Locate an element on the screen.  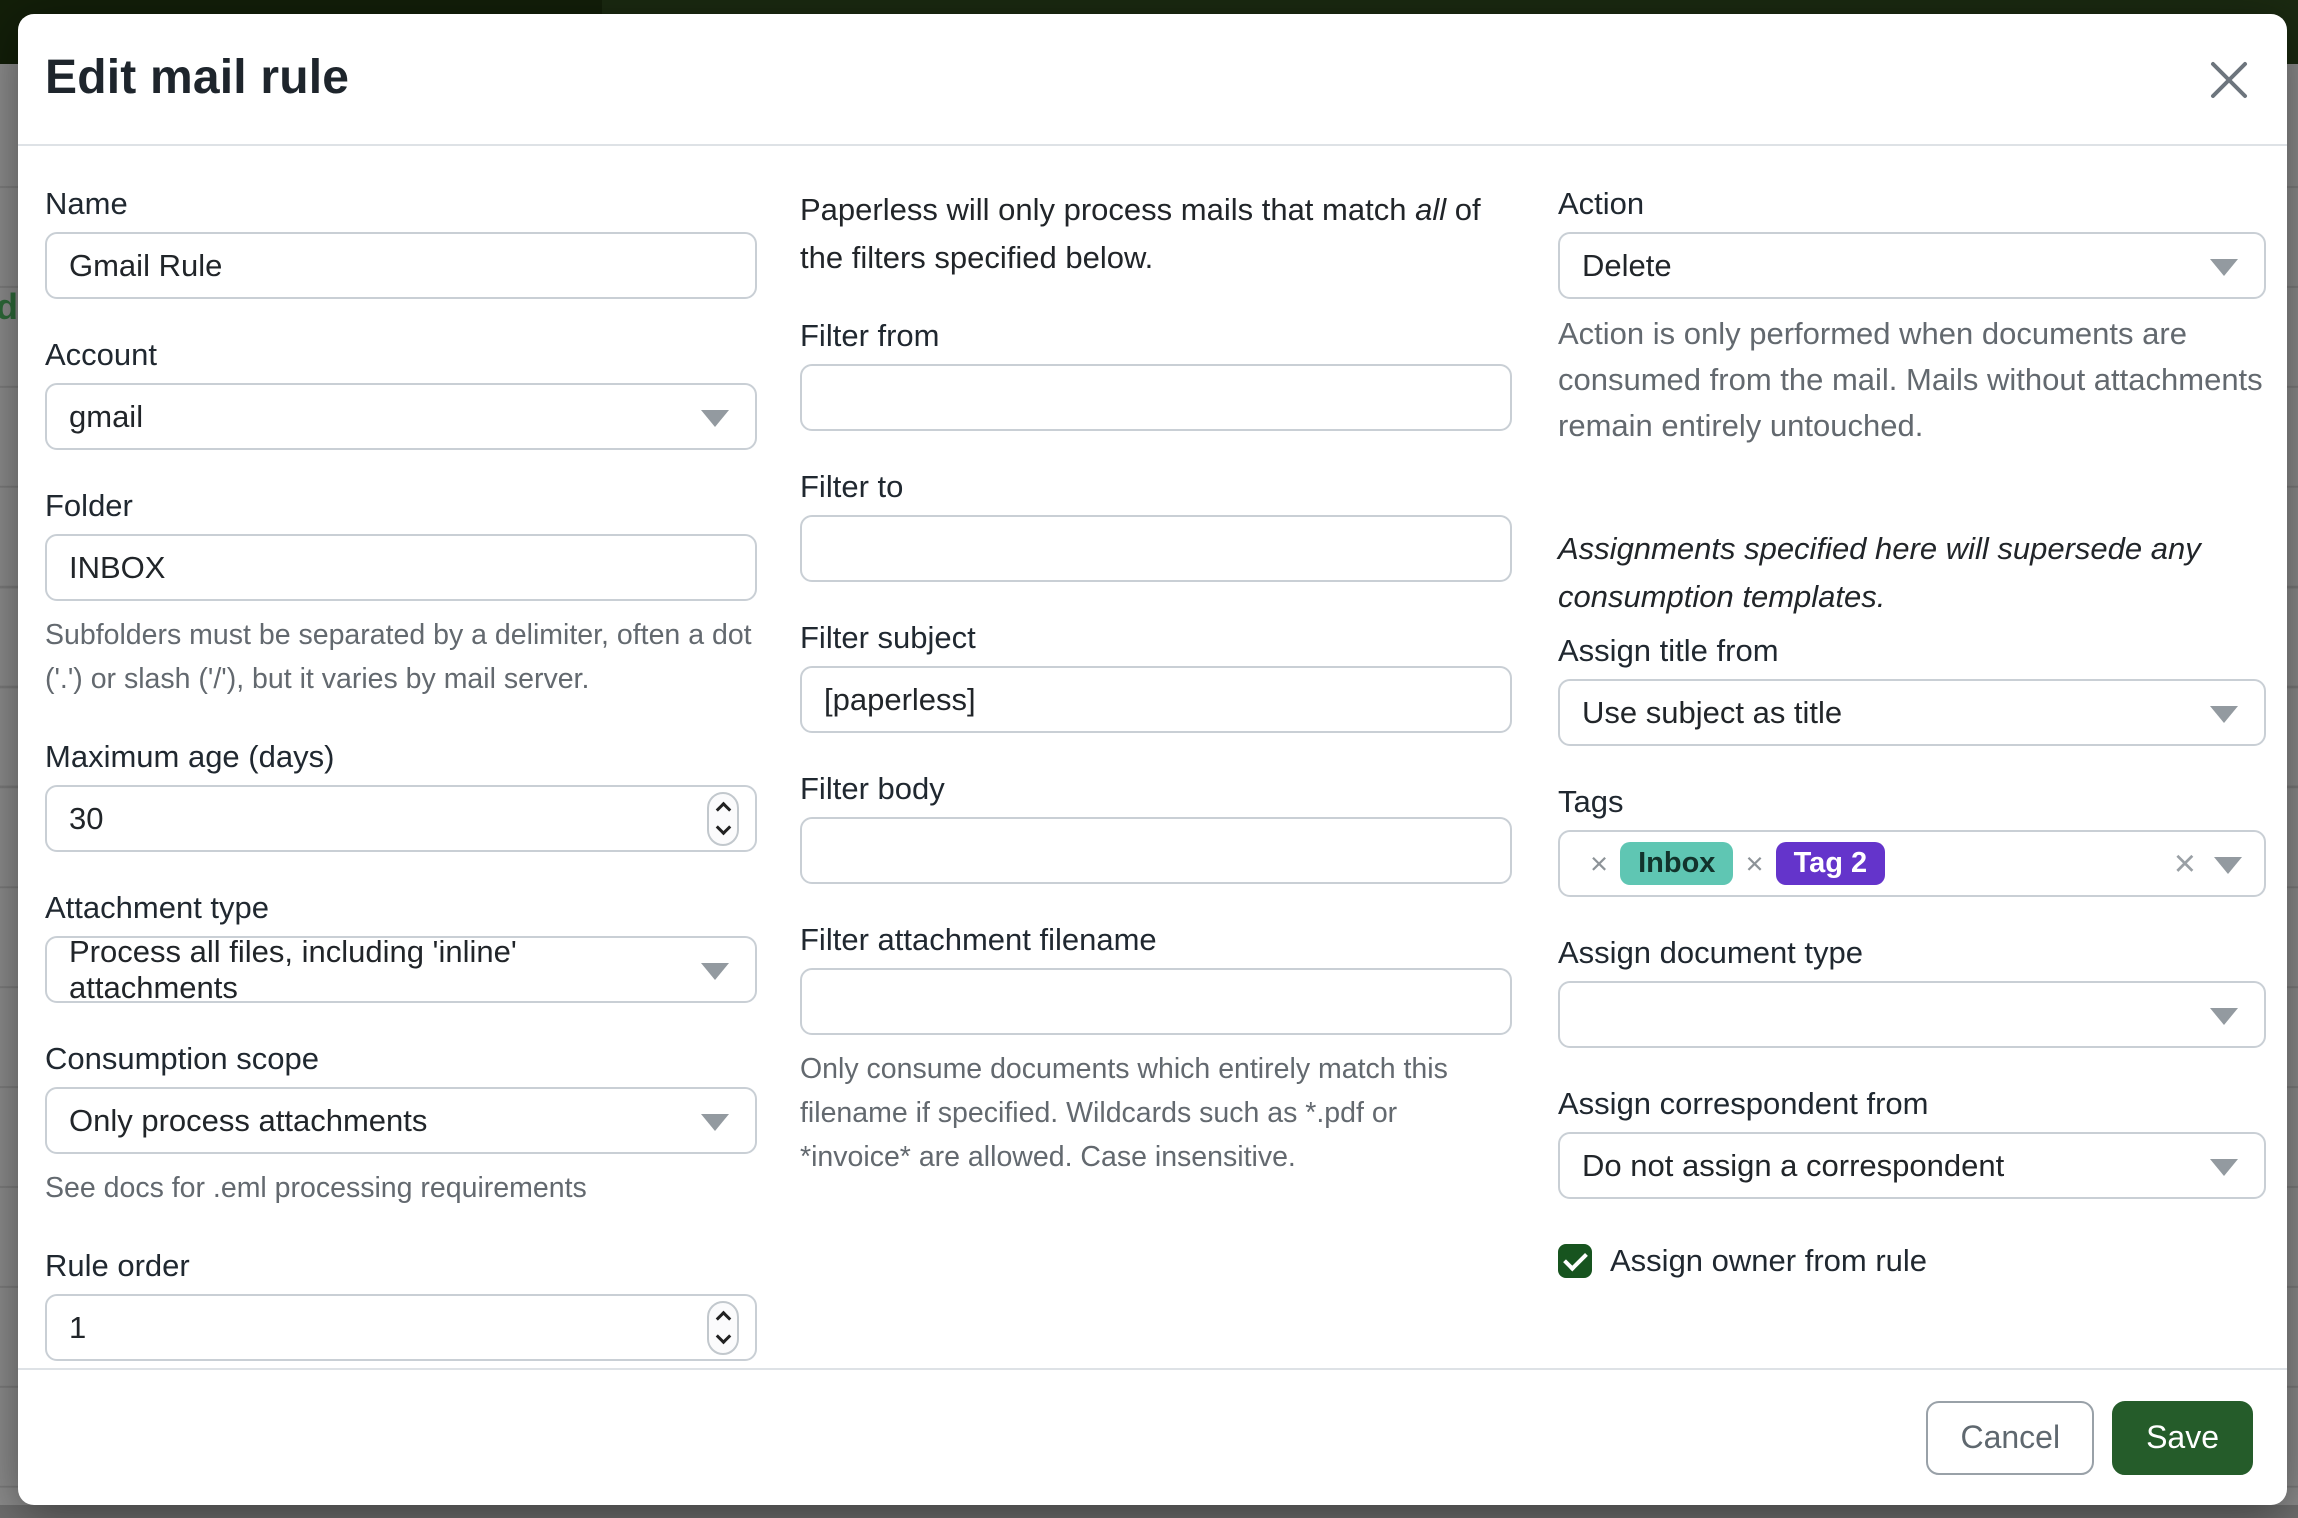
dialog-header: Edit mail rule is located at coordinates (1152, 80).